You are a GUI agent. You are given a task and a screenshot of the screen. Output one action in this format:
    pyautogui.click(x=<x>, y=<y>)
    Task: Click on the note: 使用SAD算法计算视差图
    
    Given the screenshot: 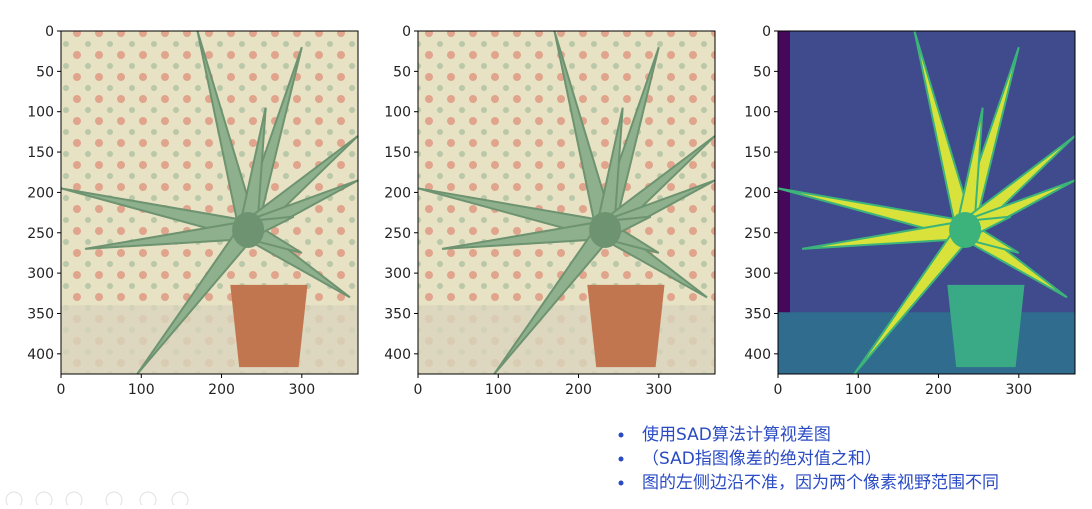 What is the action you would take?
    pyautogui.click(x=736, y=434)
    